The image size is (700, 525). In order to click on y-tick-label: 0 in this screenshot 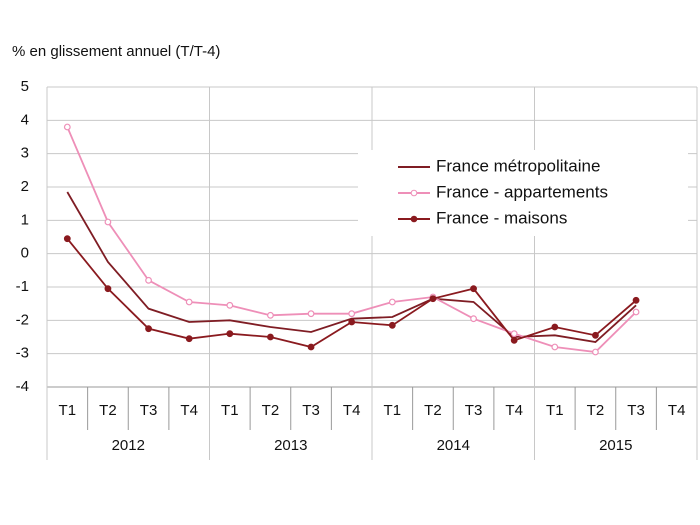, I will do `click(25, 253)`.